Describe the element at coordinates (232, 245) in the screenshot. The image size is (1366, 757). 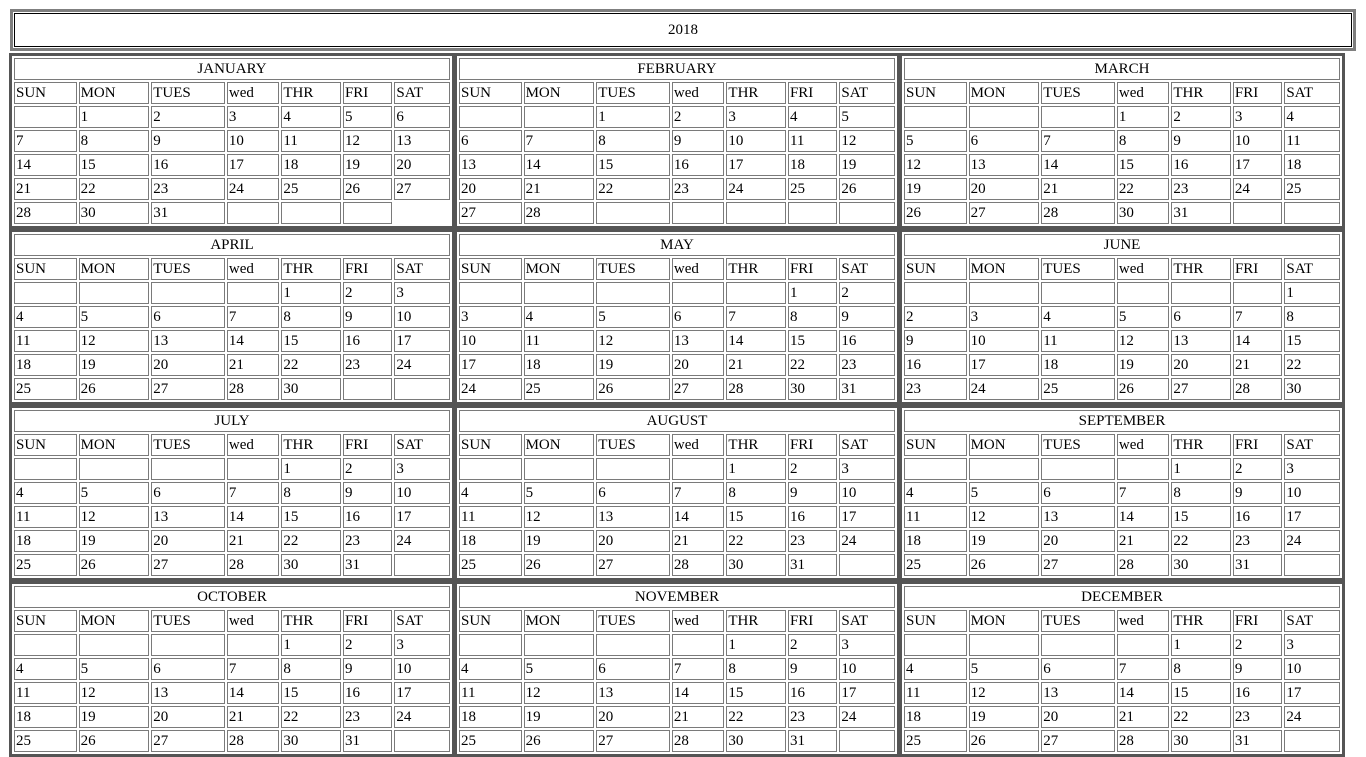
I see `month-name: APRIL` at that location.